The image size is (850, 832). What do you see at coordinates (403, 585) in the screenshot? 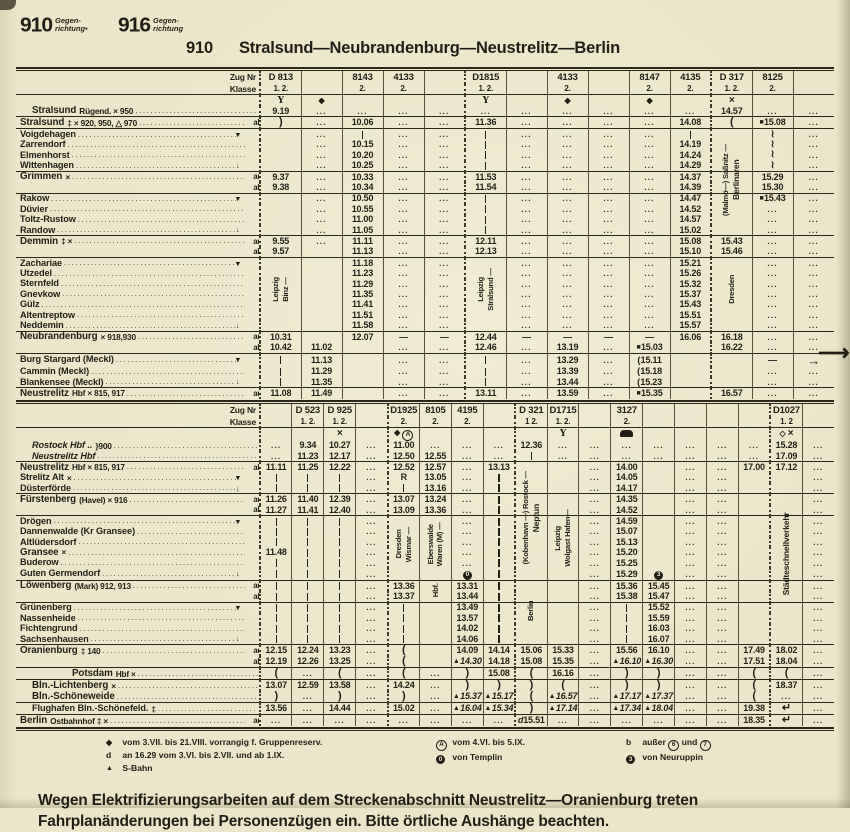
I see `time-cell: 13.36` at bounding box center [403, 585].